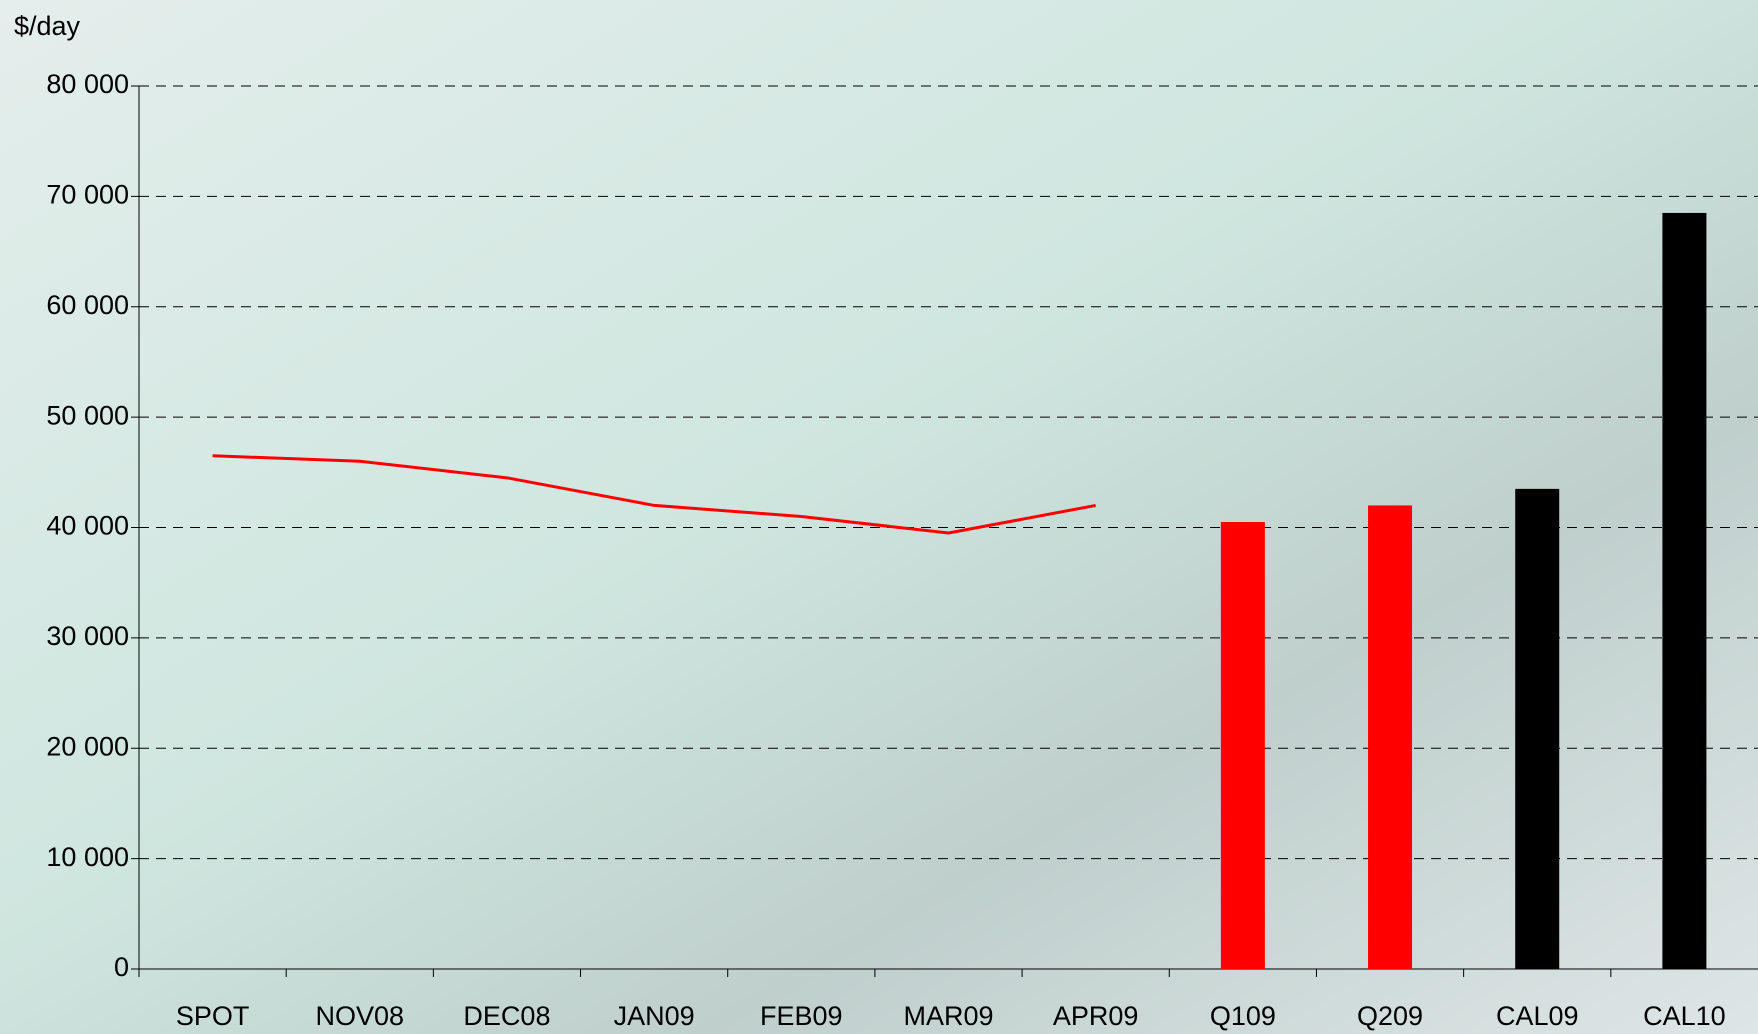 This screenshot has width=1758, height=1034. What do you see at coordinates (87, 526) in the screenshot?
I see `y-tick-label: 40 000` at bounding box center [87, 526].